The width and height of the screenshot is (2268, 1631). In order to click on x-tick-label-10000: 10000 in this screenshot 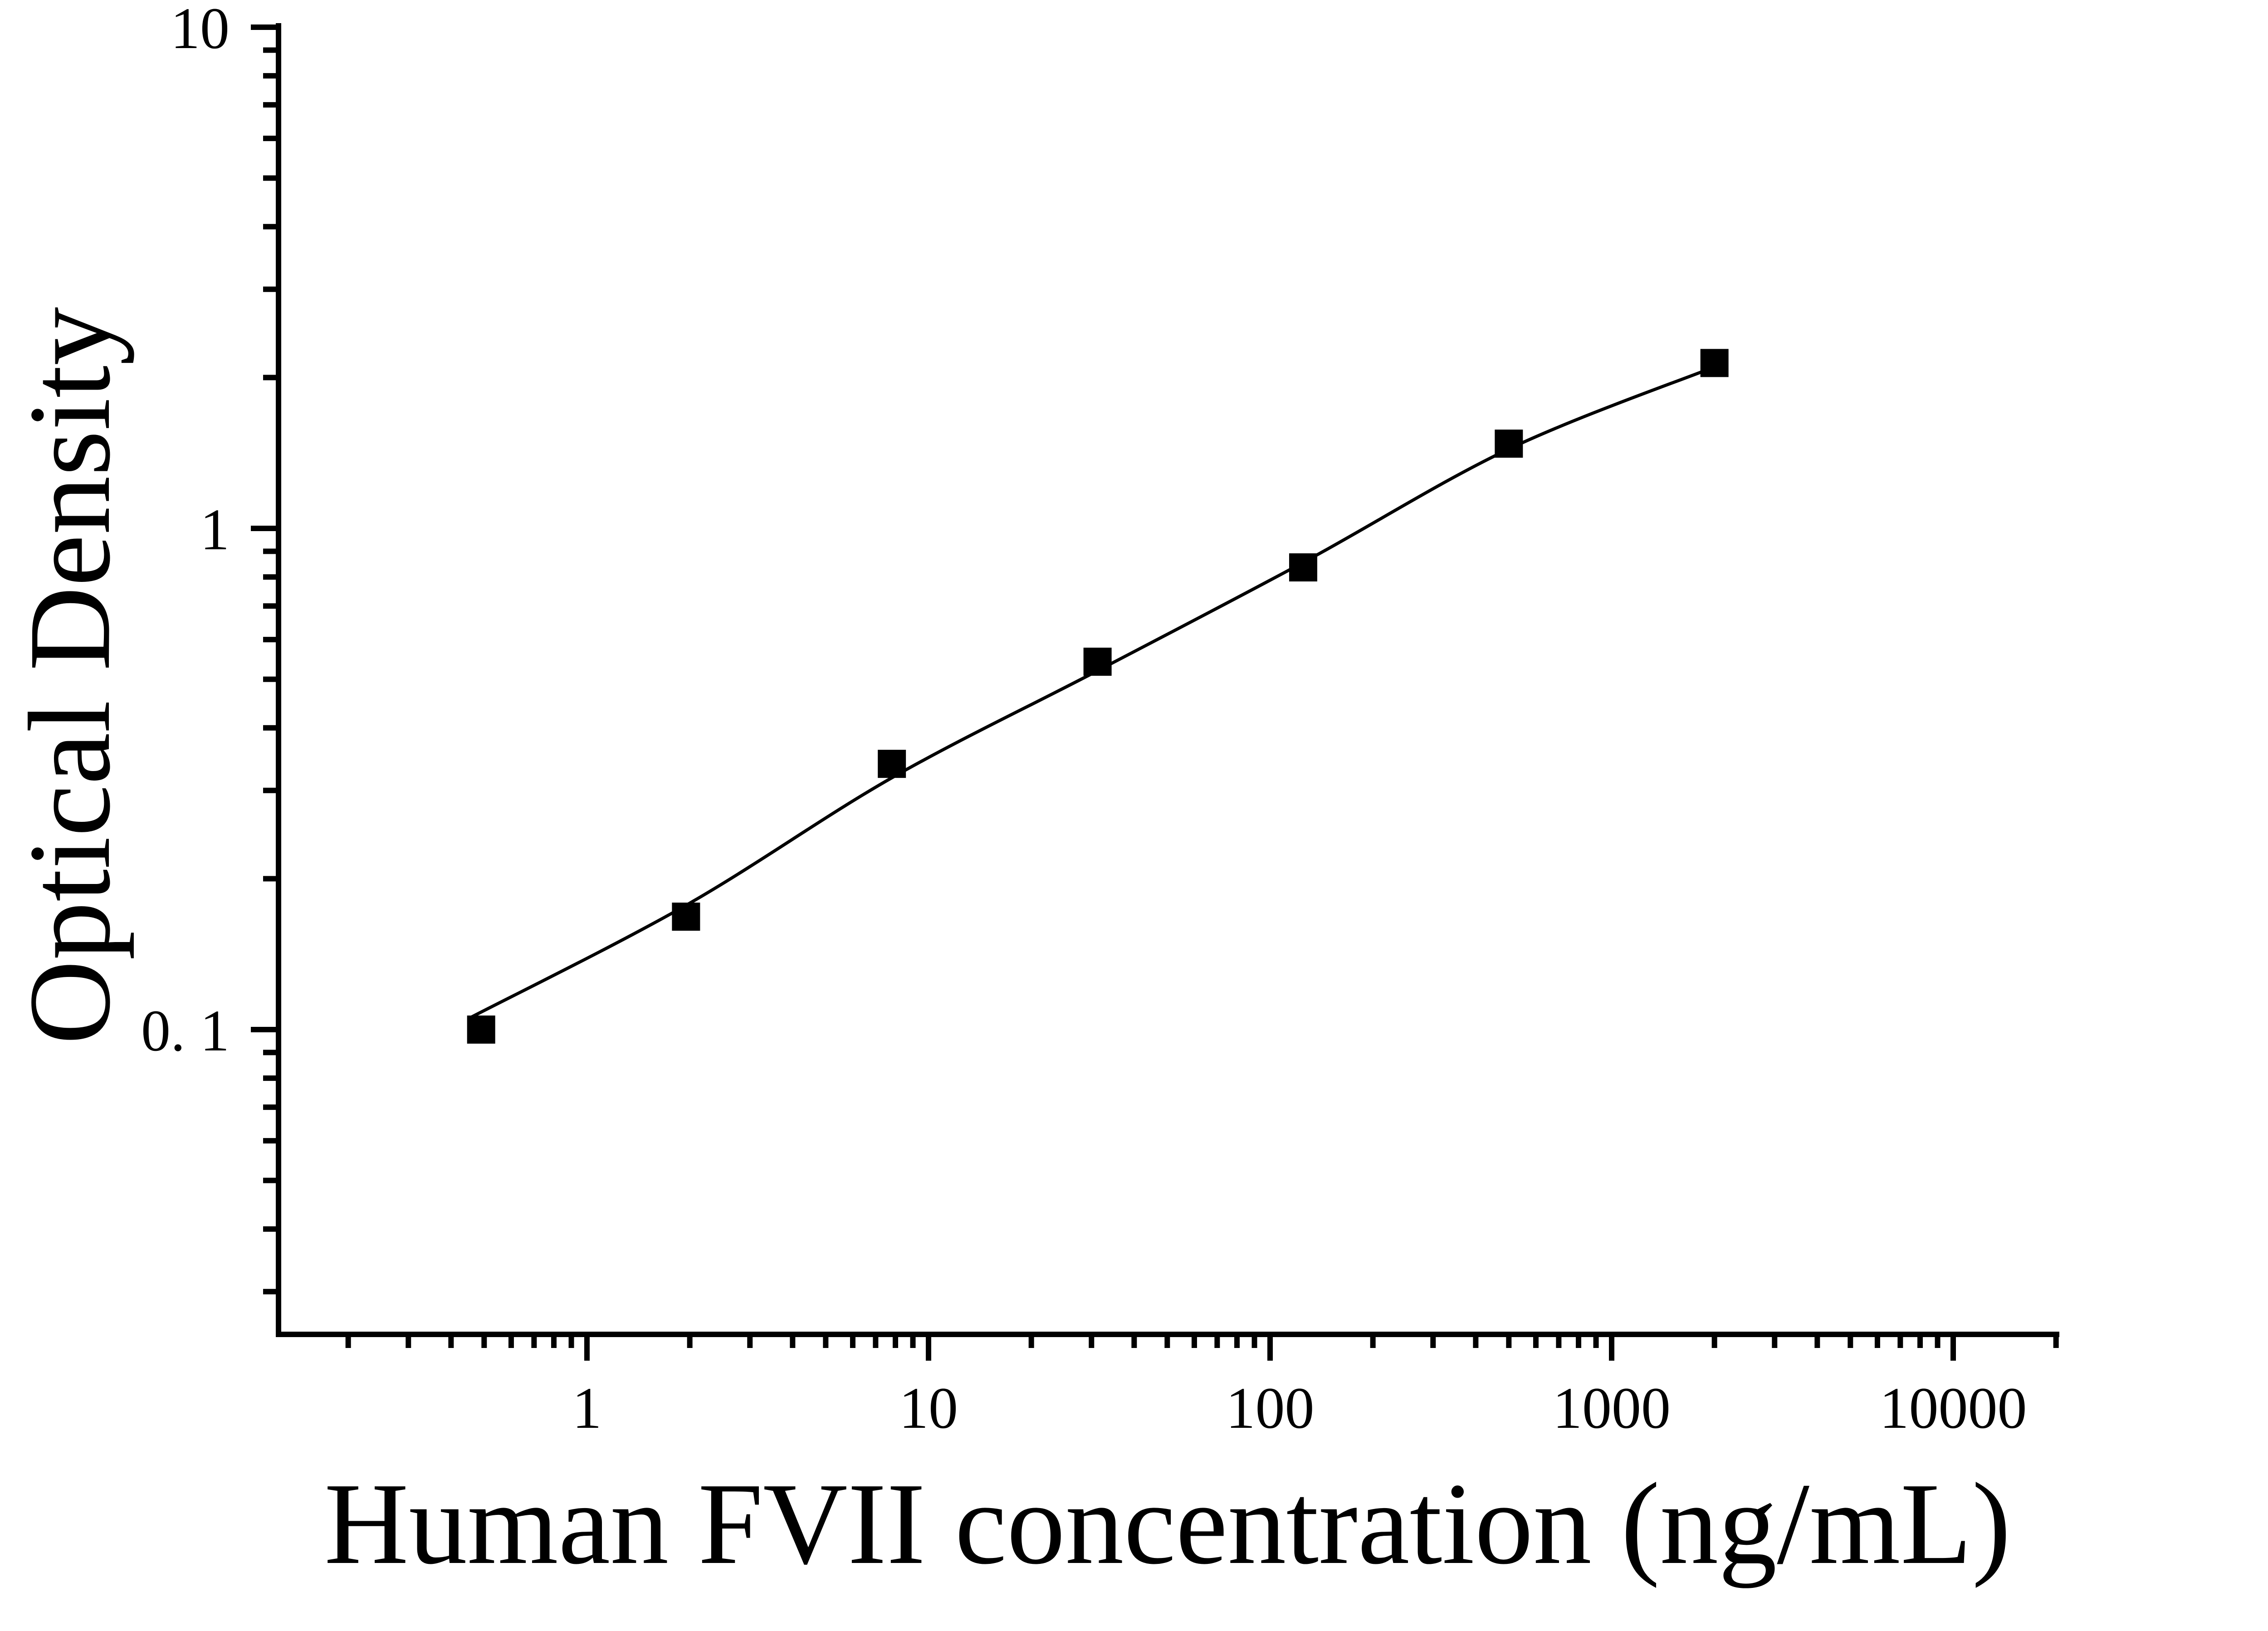, I will do `click(1954, 1408)`.